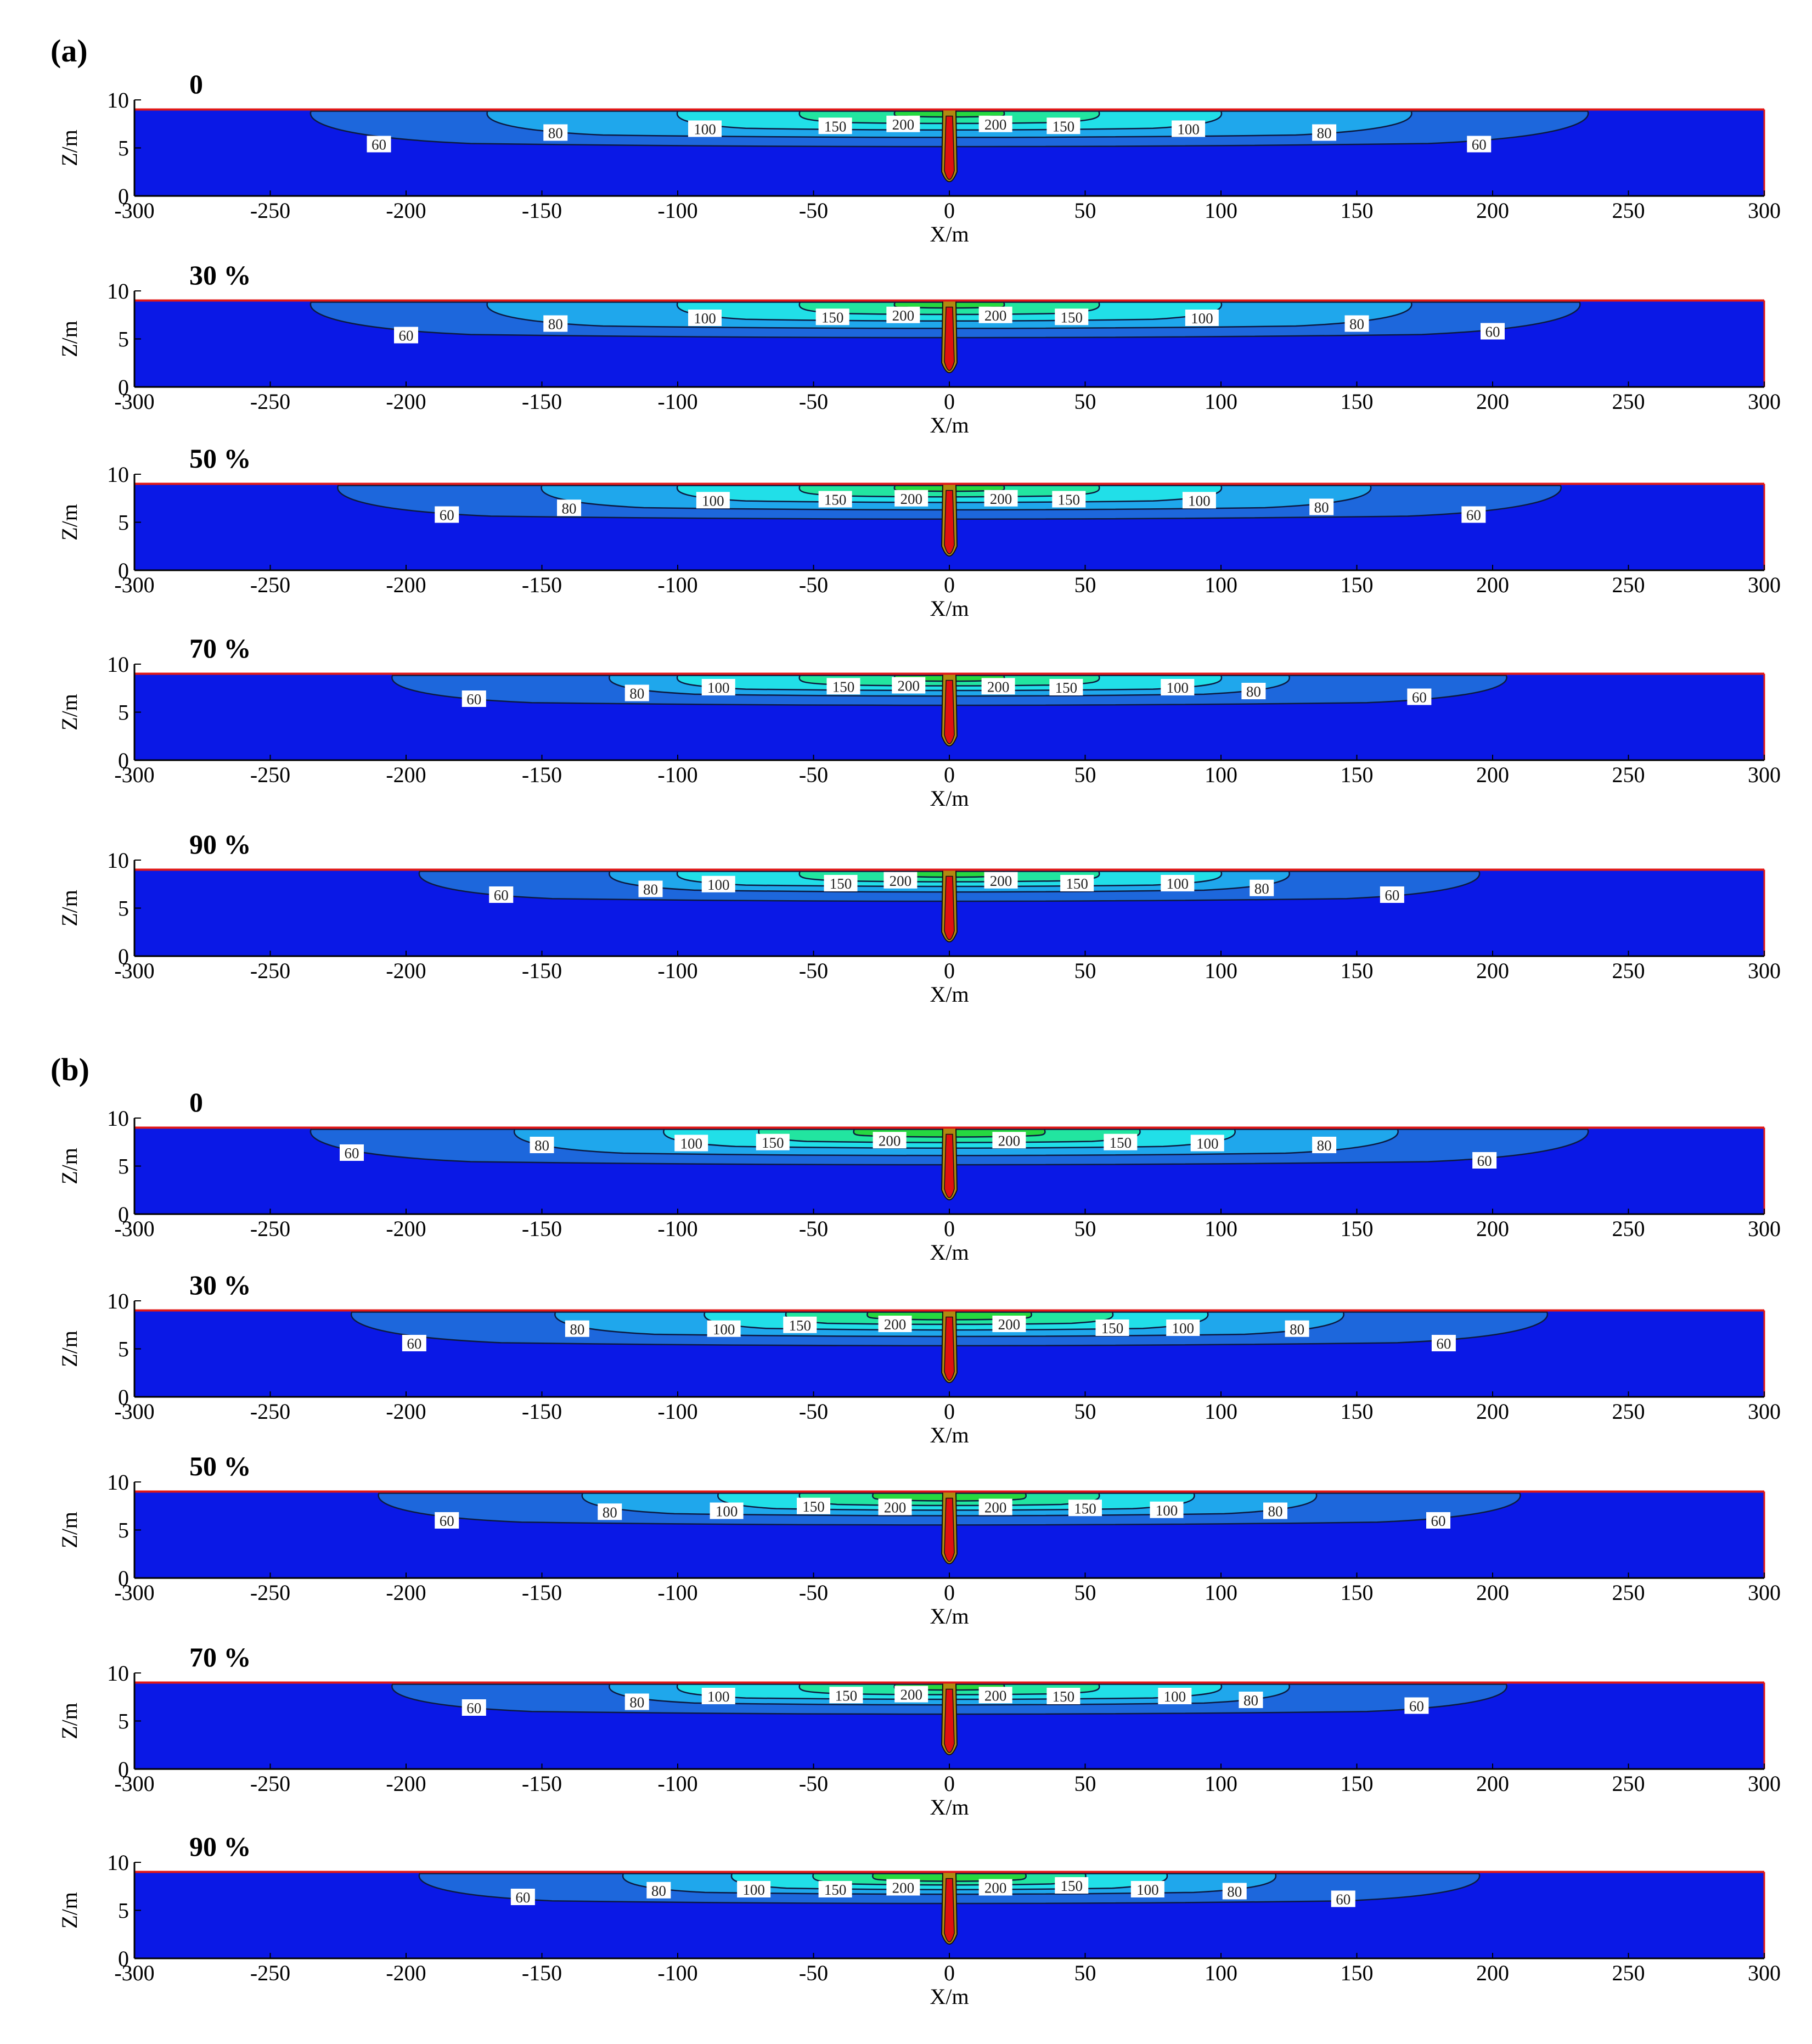 Image resolution: width=1812 pixels, height=2044 pixels. What do you see at coordinates (196, 1102) in the screenshot?
I see `panel-title: 0` at bounding box center [196, 1102].